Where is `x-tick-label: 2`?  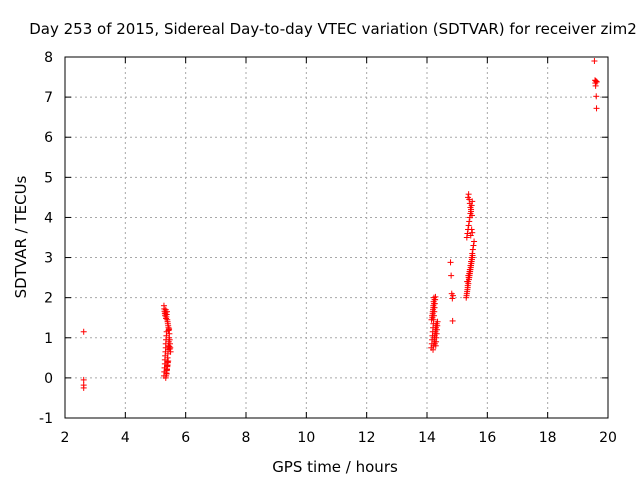 x-tick-label: 2 is located at coordinates (65, 438).